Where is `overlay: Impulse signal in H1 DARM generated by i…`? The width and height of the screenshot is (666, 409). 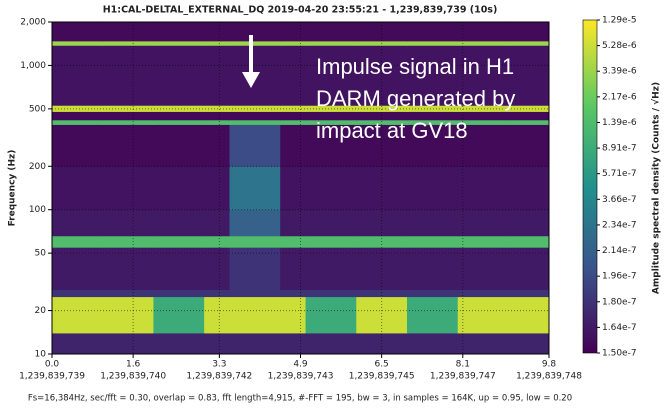
overlay: Impulse signal in H1 DARM generated by i… is located at coordinates (378, 89).